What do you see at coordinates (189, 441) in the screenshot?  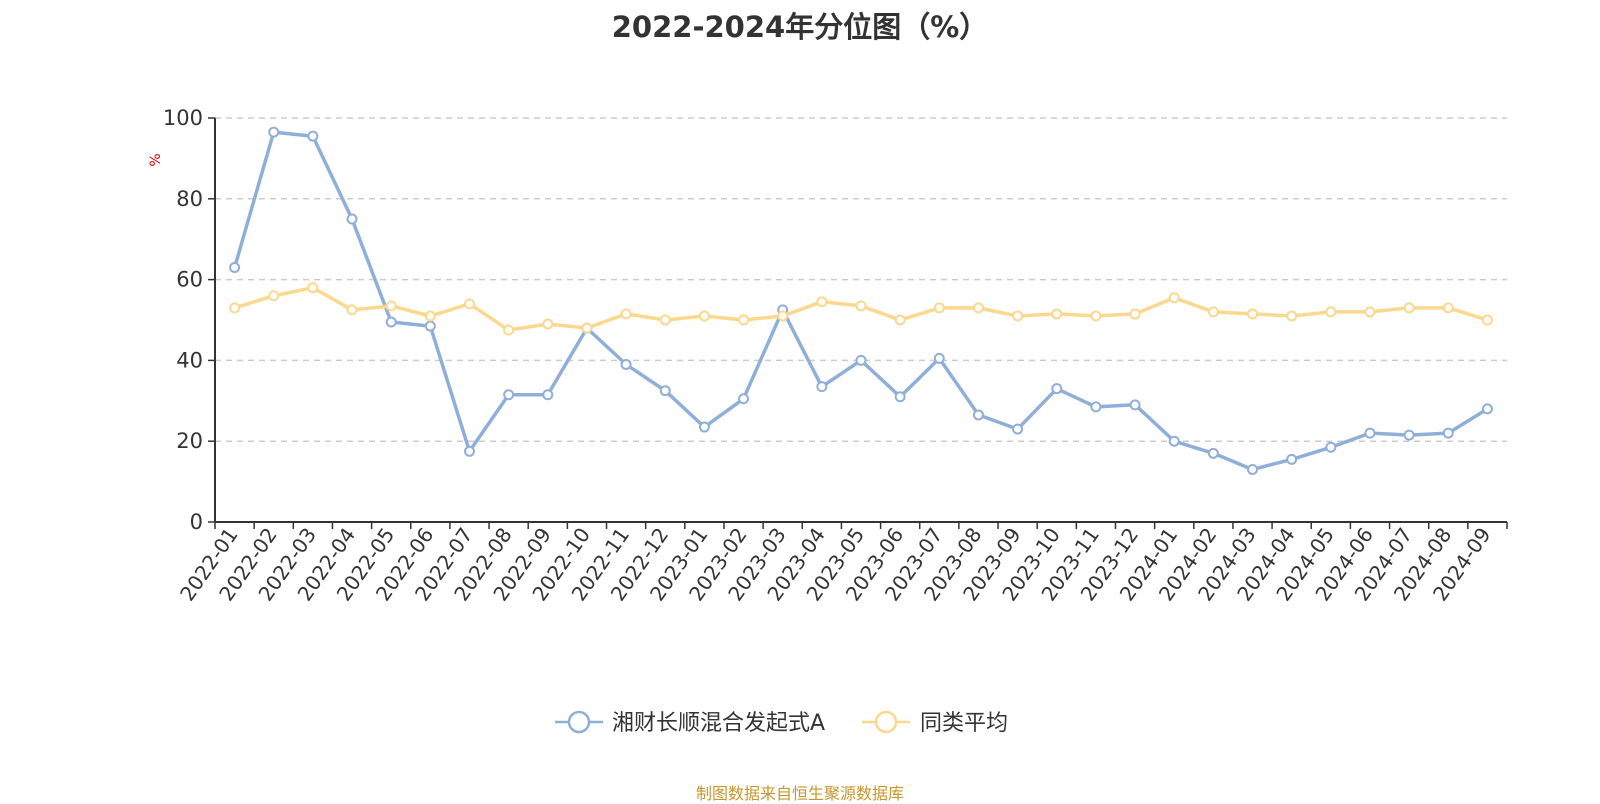 I see `y-tick-label: 20` at bounding box center [189, 441].